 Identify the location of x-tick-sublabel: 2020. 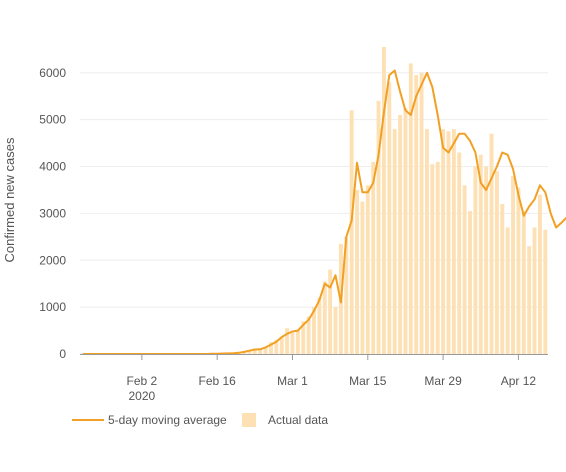
(142, 396).